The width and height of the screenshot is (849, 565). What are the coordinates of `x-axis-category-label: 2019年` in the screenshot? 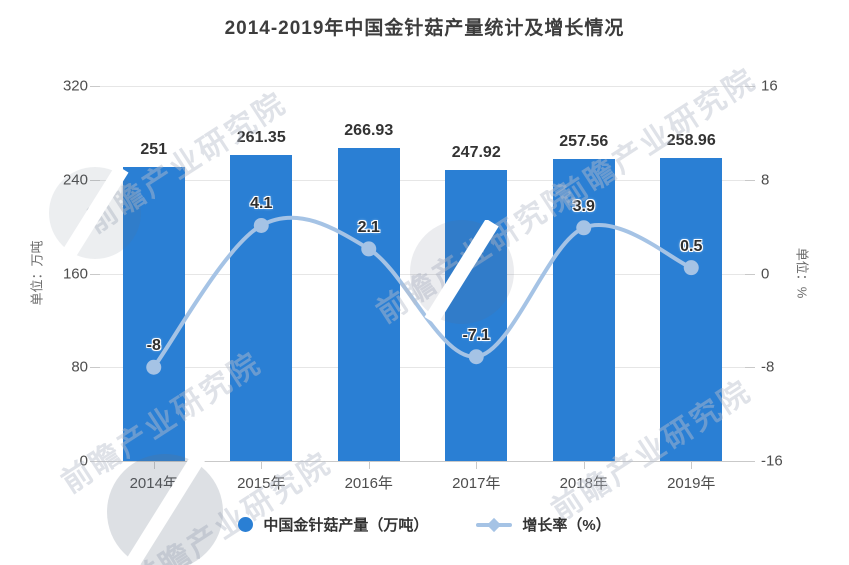 It's located at (691, 483).